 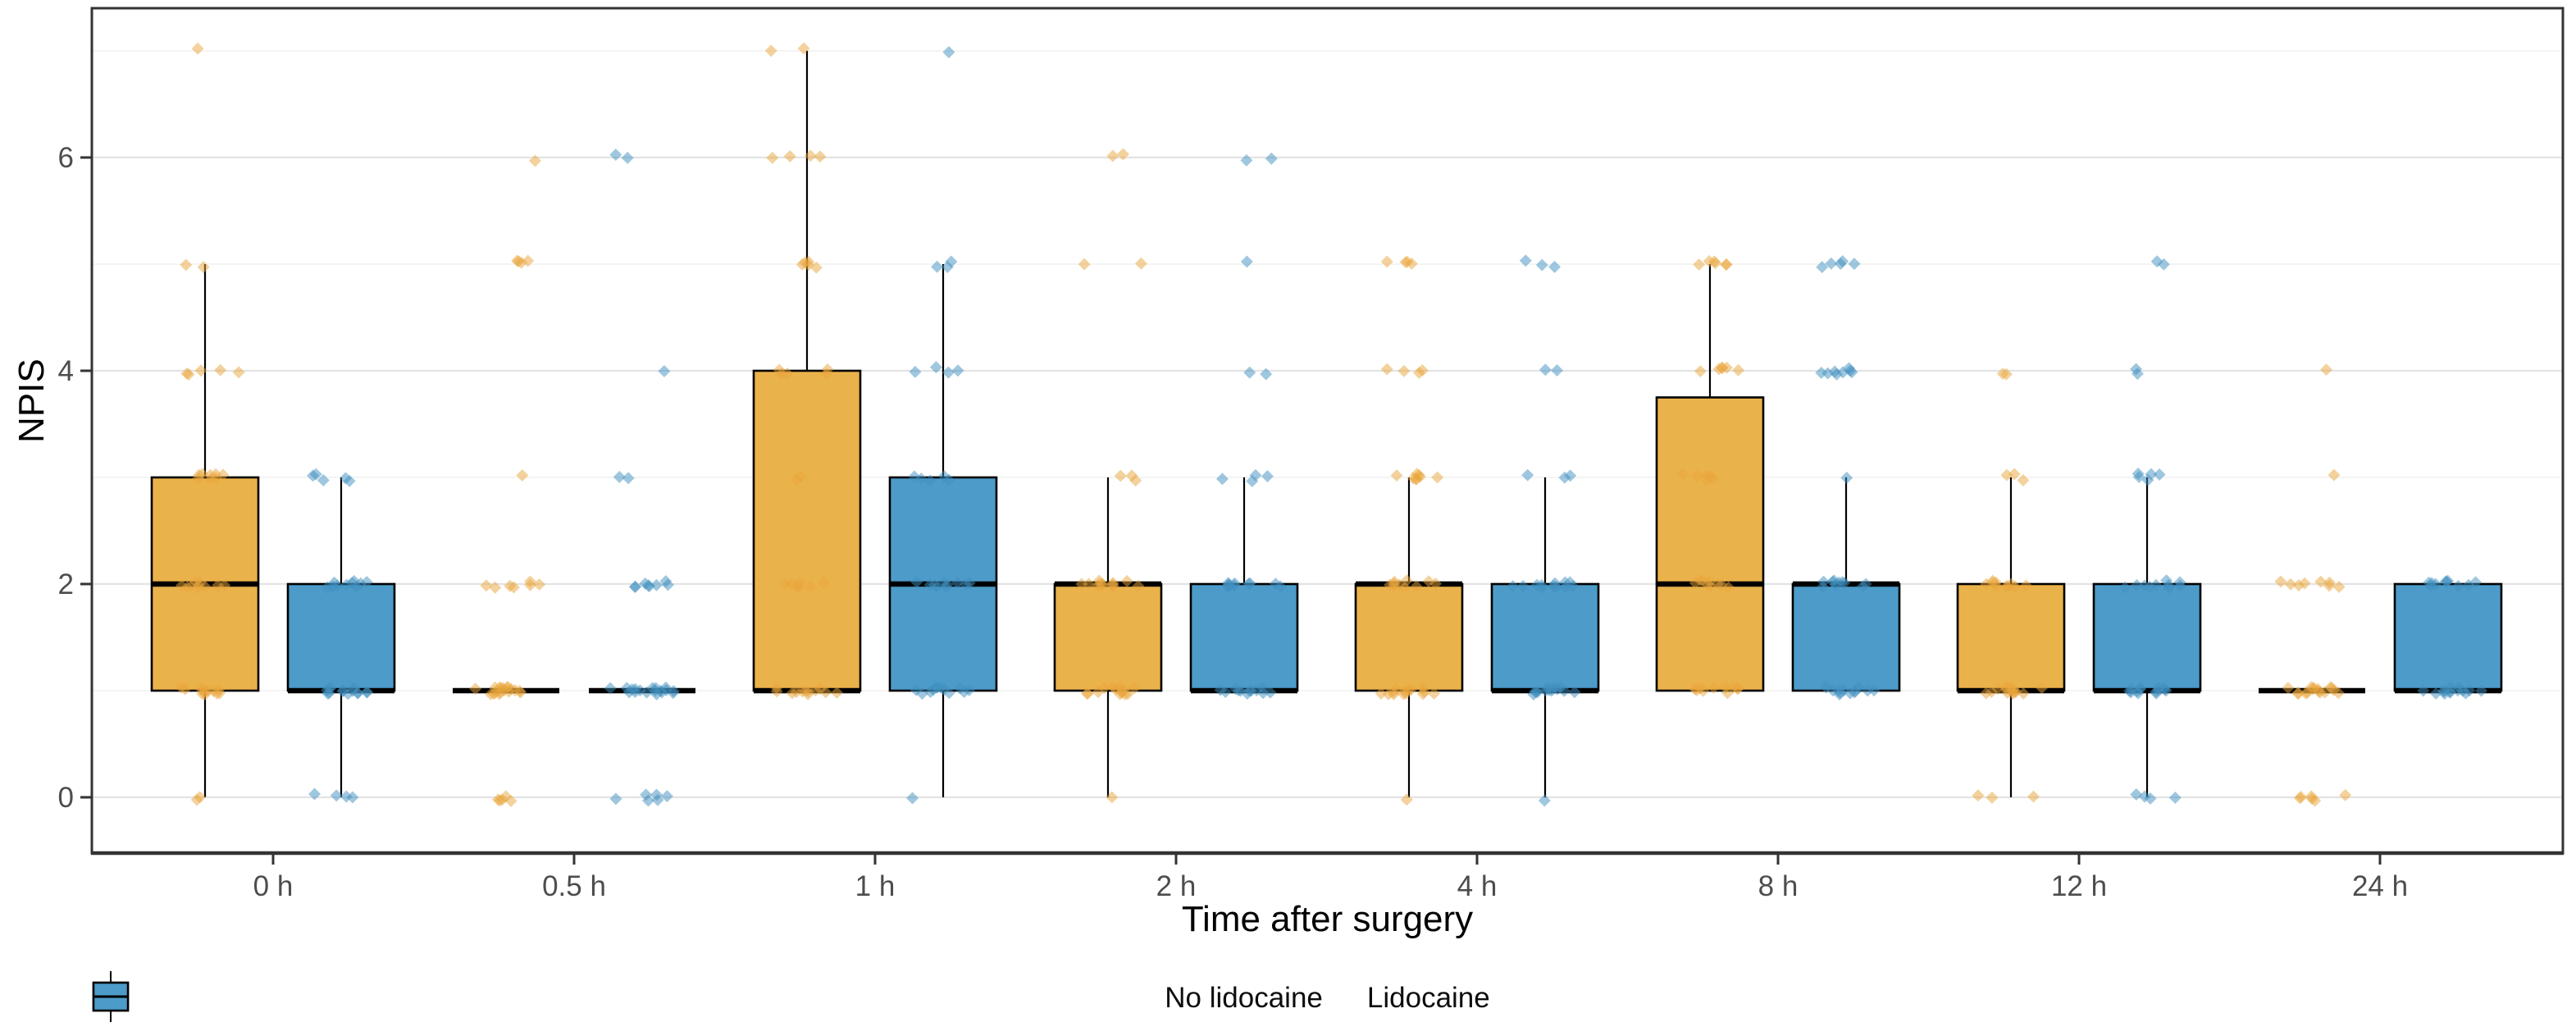 I want to click on boxplot-no-lidocaine-2h, so click(x=1108, y=476).